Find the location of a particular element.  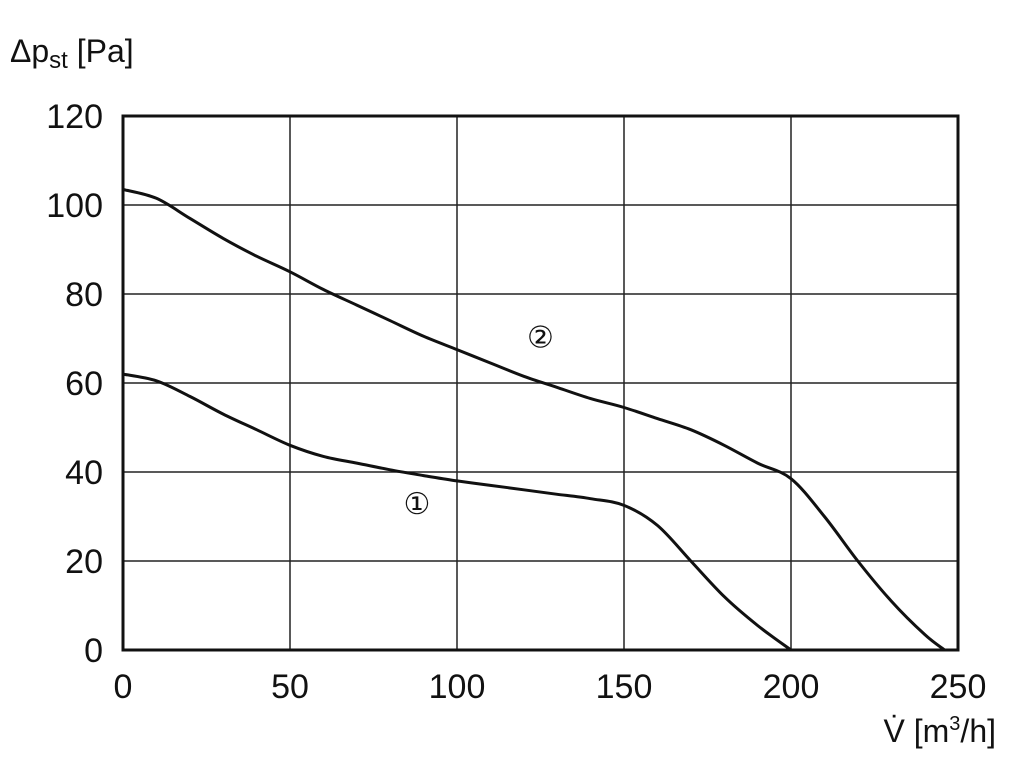

y-tick-label: 60 is located at coordinates (84, 384).